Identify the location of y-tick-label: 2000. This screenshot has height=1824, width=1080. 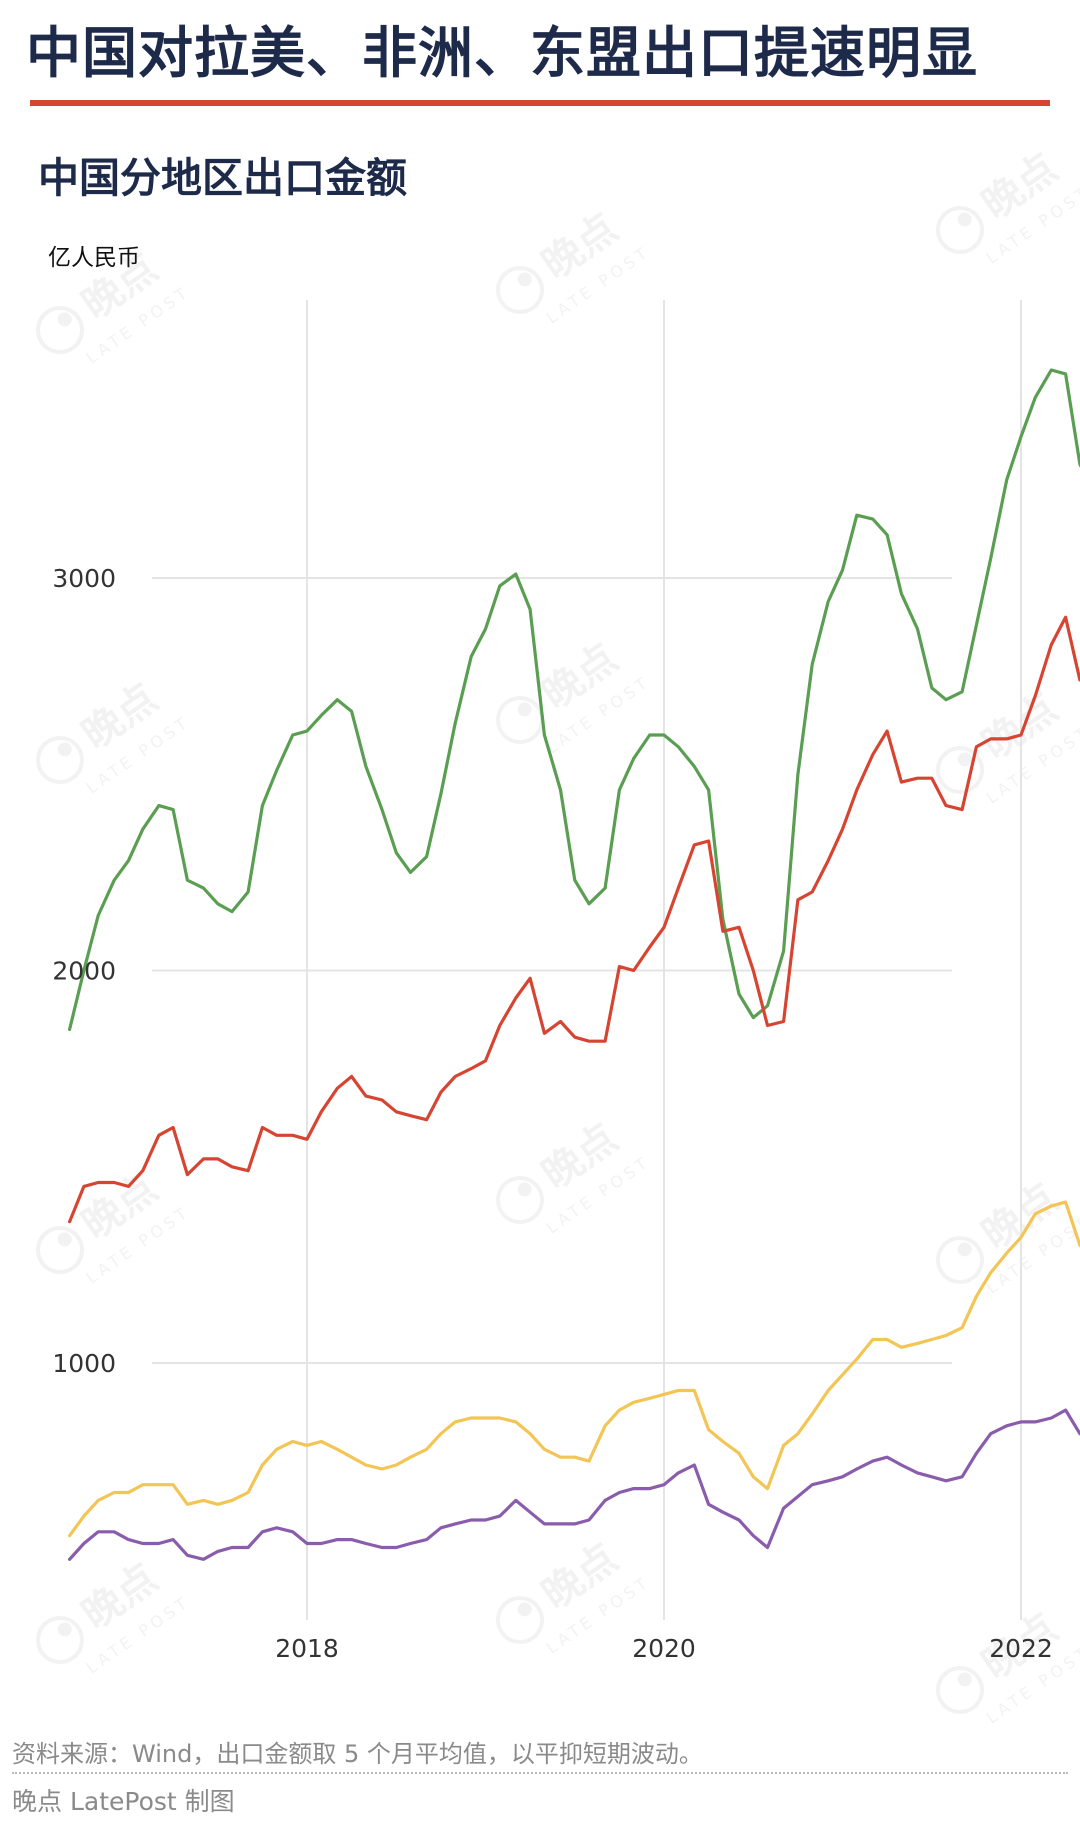
(84, 971).